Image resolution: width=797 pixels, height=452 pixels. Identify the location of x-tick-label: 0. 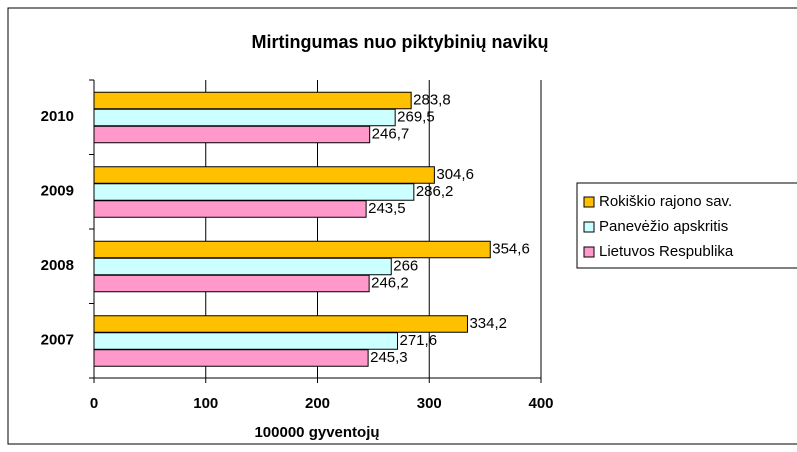
(94, 403).